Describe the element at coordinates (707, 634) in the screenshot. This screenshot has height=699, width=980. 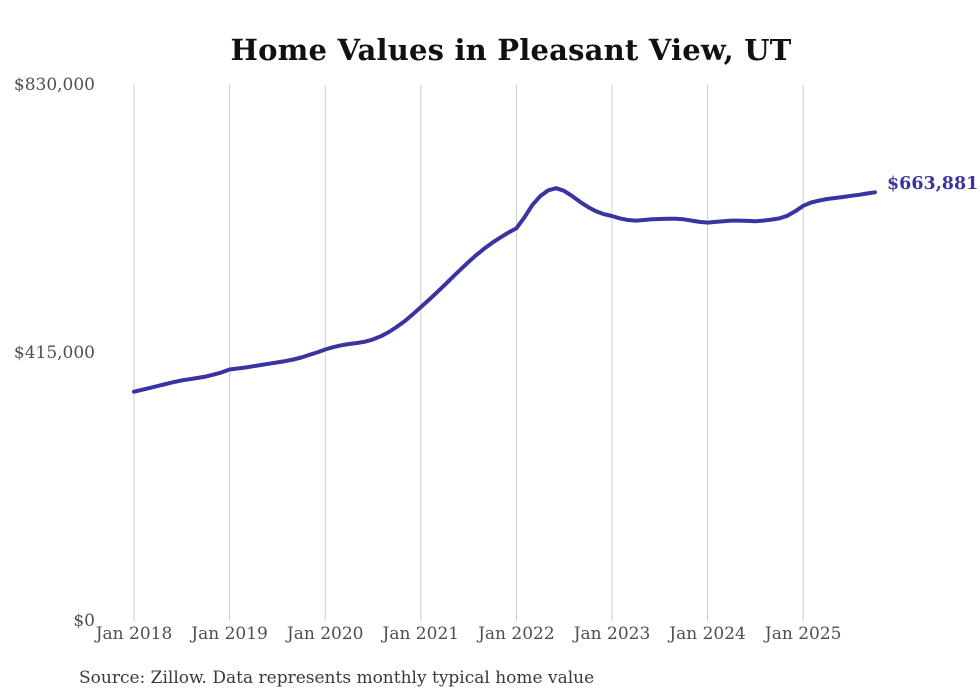
I see `x-axis-tick-jan-2024: Jan 2024` at that location.